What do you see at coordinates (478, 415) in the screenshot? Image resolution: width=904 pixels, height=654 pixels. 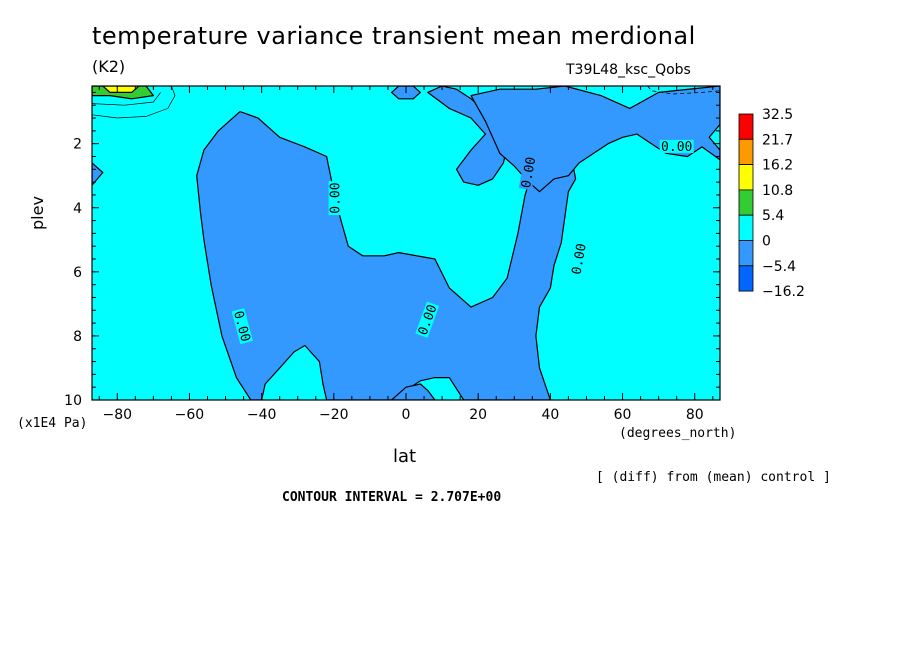 I see `x-tick-label: 20` at bounding box center [478, 415].